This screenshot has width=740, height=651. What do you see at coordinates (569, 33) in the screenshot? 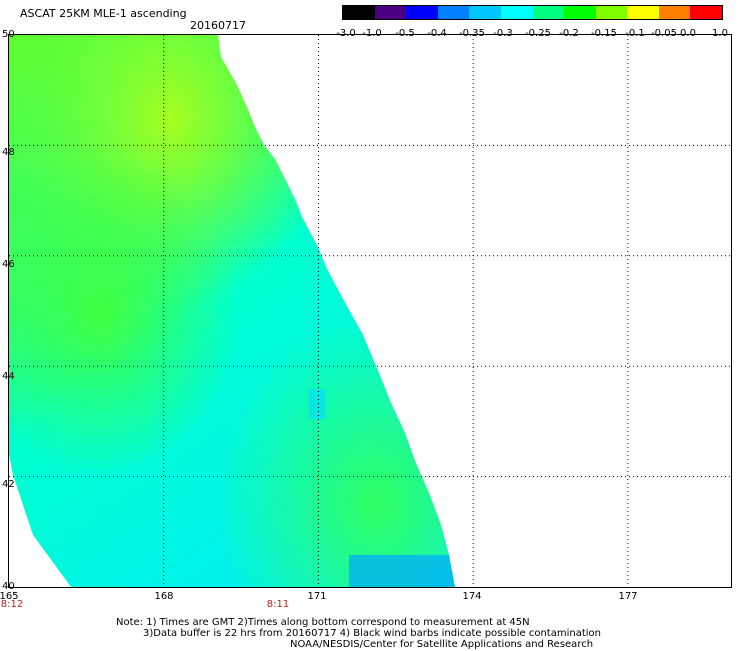
I see `cbar-tick: -0.2` at bounding box center [569, 33].